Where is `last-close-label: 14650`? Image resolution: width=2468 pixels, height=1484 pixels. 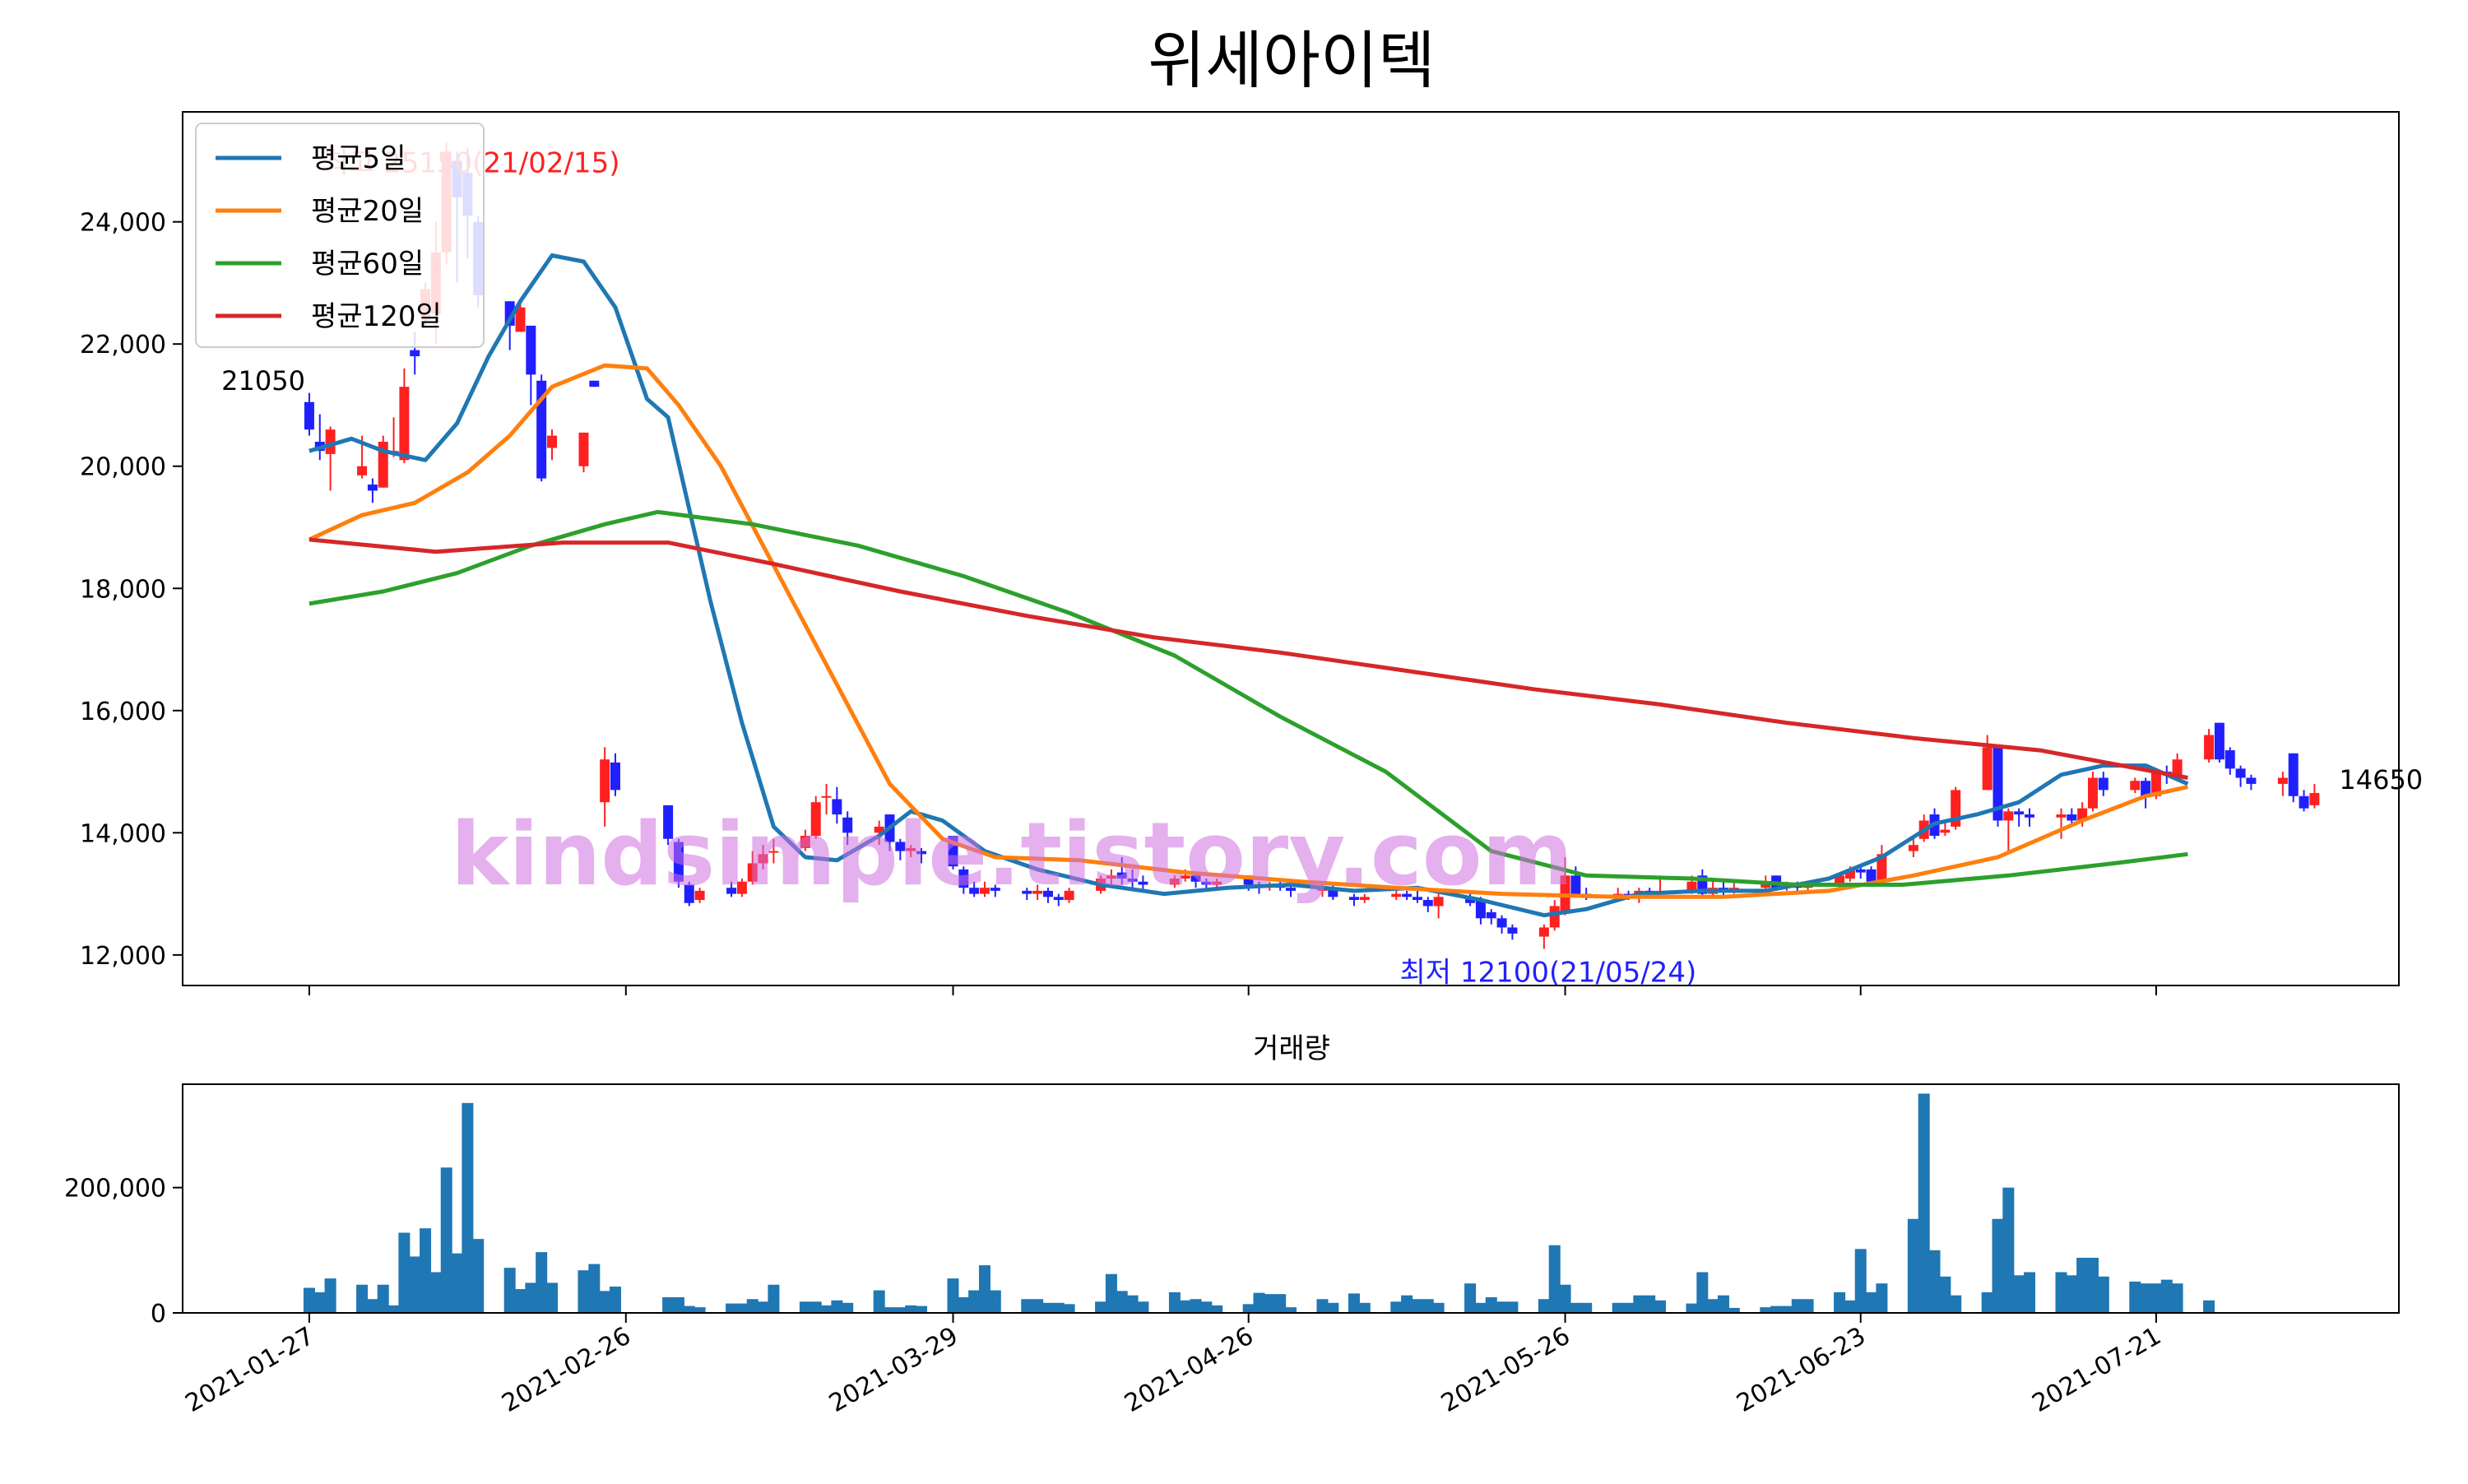 last-close-label: 14650 is located at coordinates (2381, 779).